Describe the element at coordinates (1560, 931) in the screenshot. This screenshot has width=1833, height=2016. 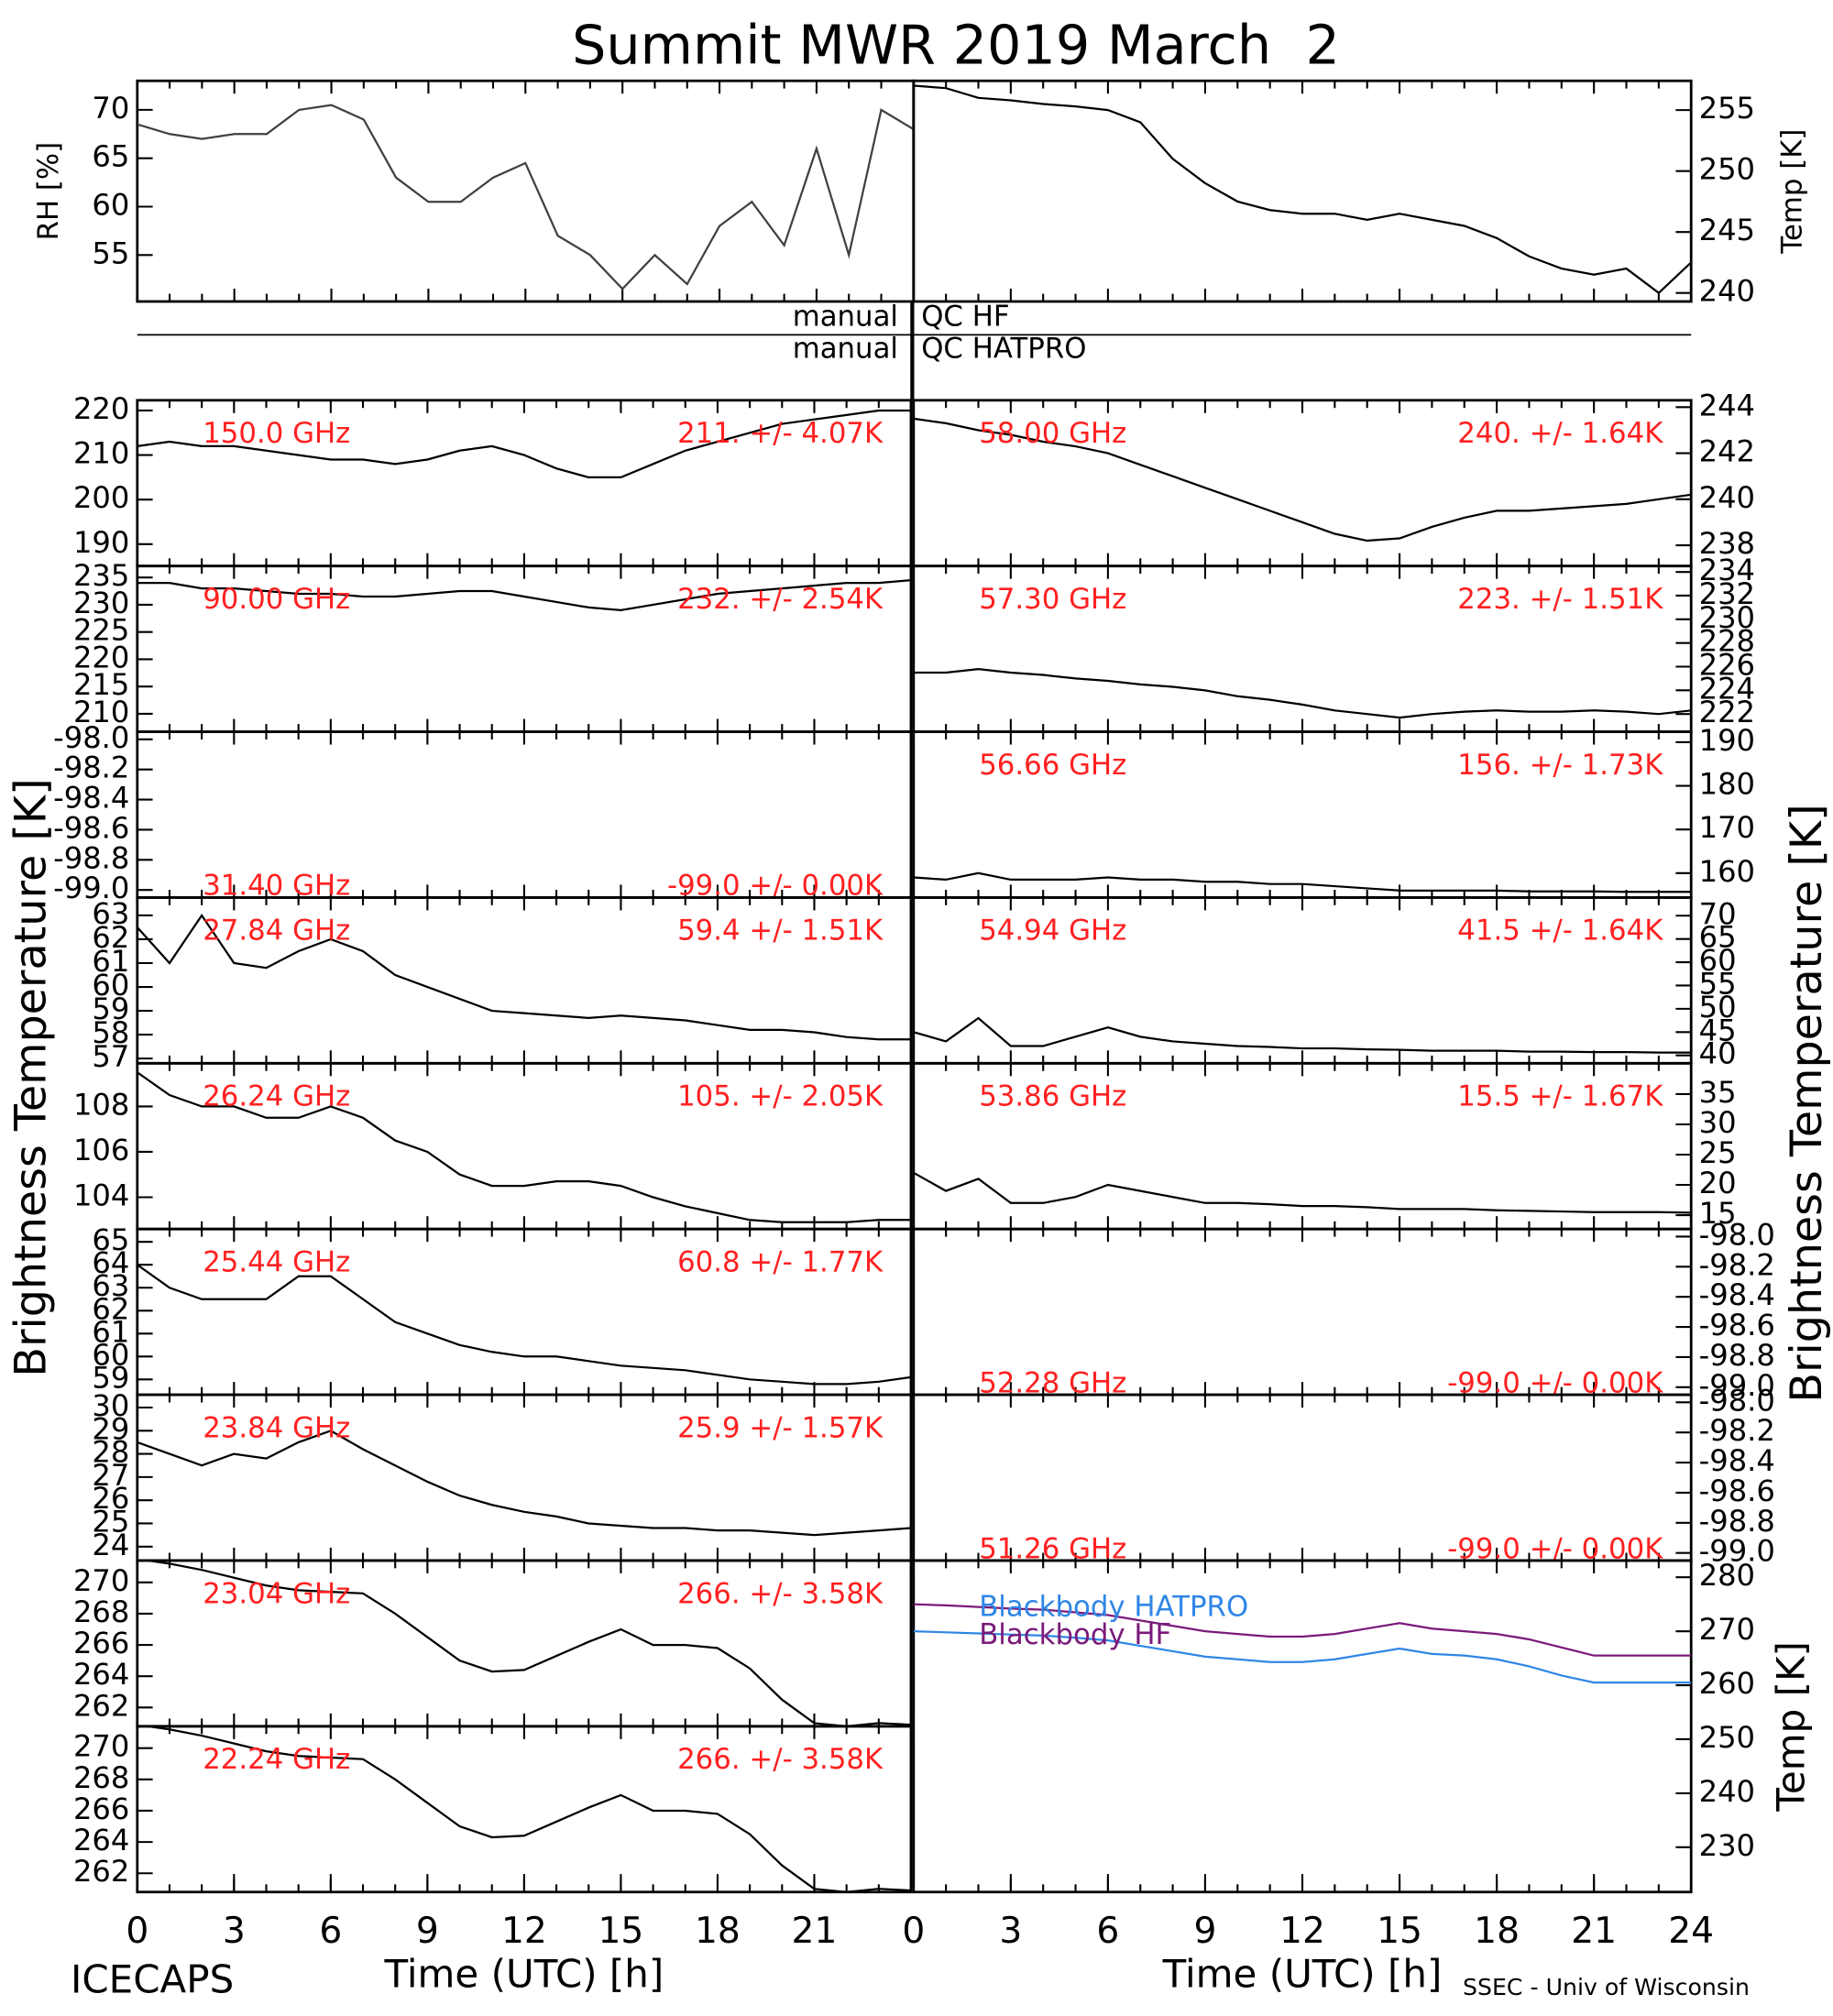
I see `stats-label: 41.5 +/- 1.64K` at that location.